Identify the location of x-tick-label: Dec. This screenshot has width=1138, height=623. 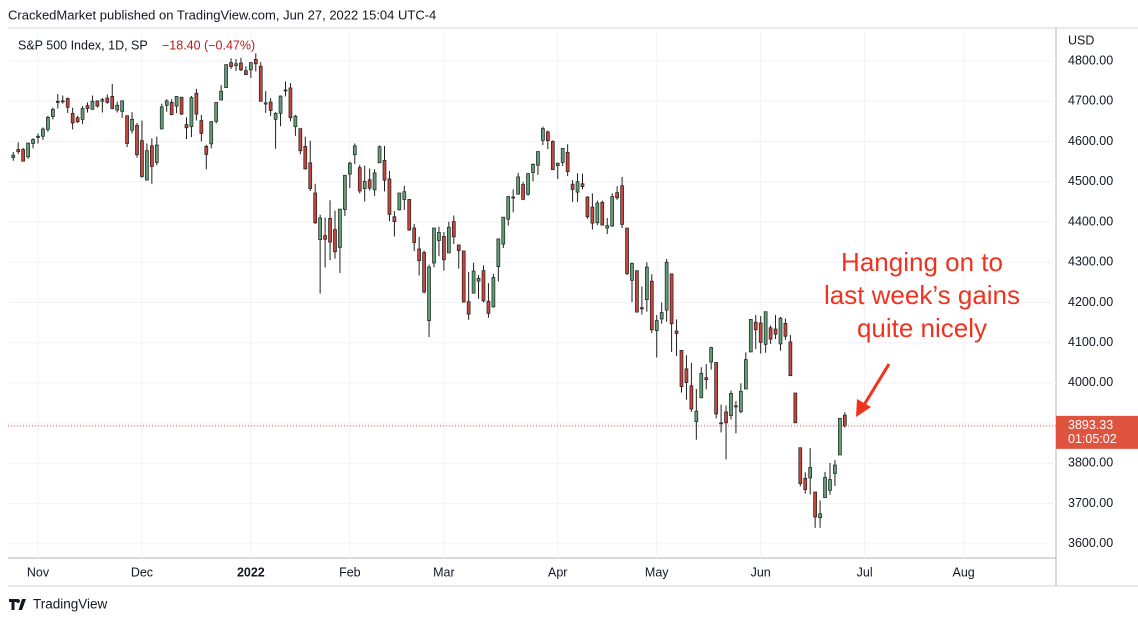
(142, 572).